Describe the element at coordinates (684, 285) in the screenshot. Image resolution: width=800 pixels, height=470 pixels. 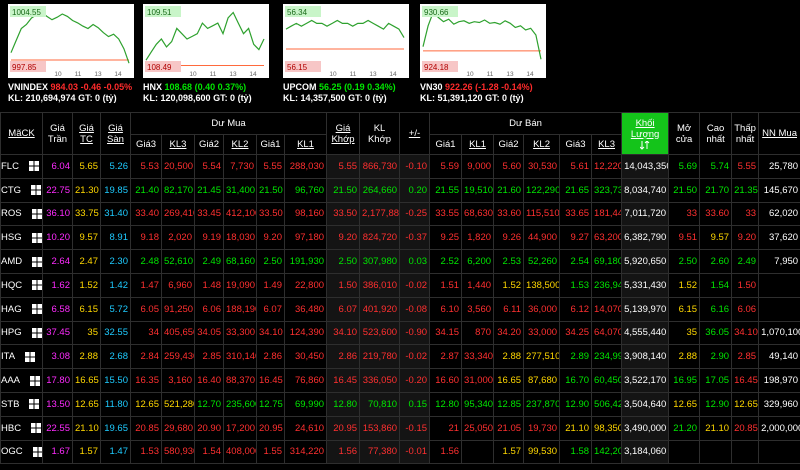
I see `open-price: 1.52` at that location.